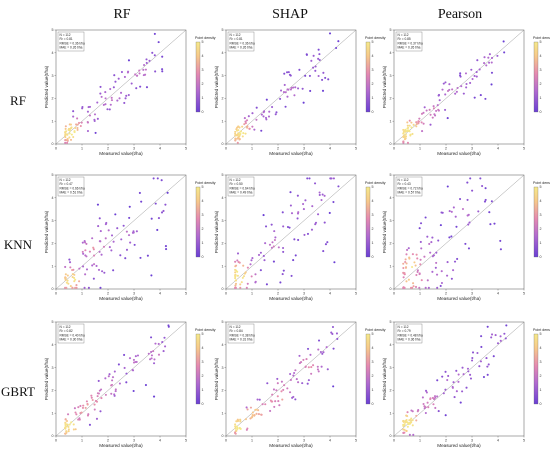 Image resolution: width=550 pixels, height=455 pixels. I want to click on one-to-one-line, so click(291, 232).